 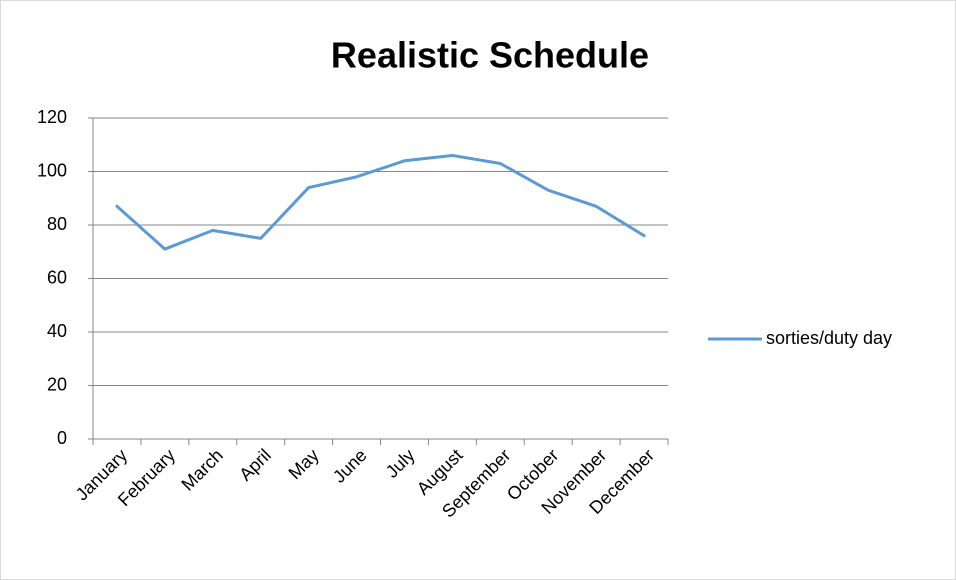 I want to click on y-tick-label: 60, so click(x=57, y=277).